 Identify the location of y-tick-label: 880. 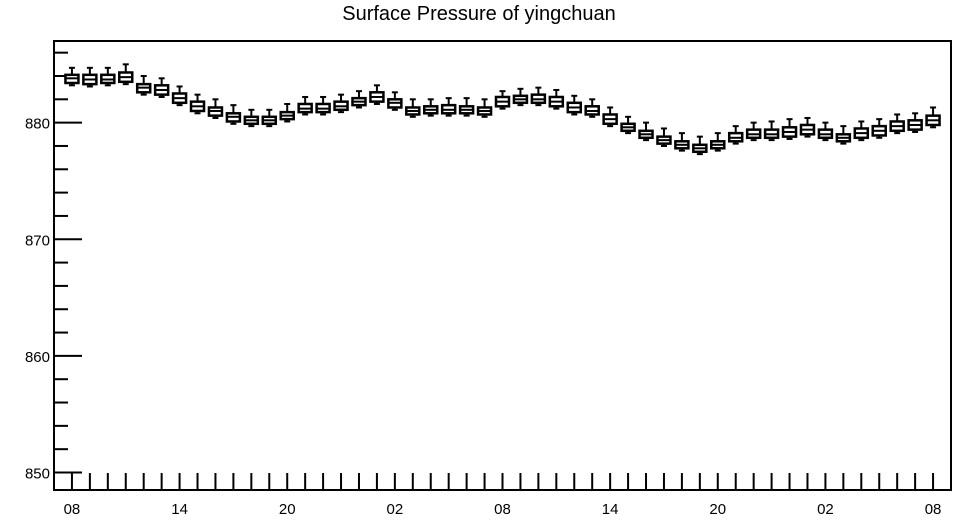
(37, 124).